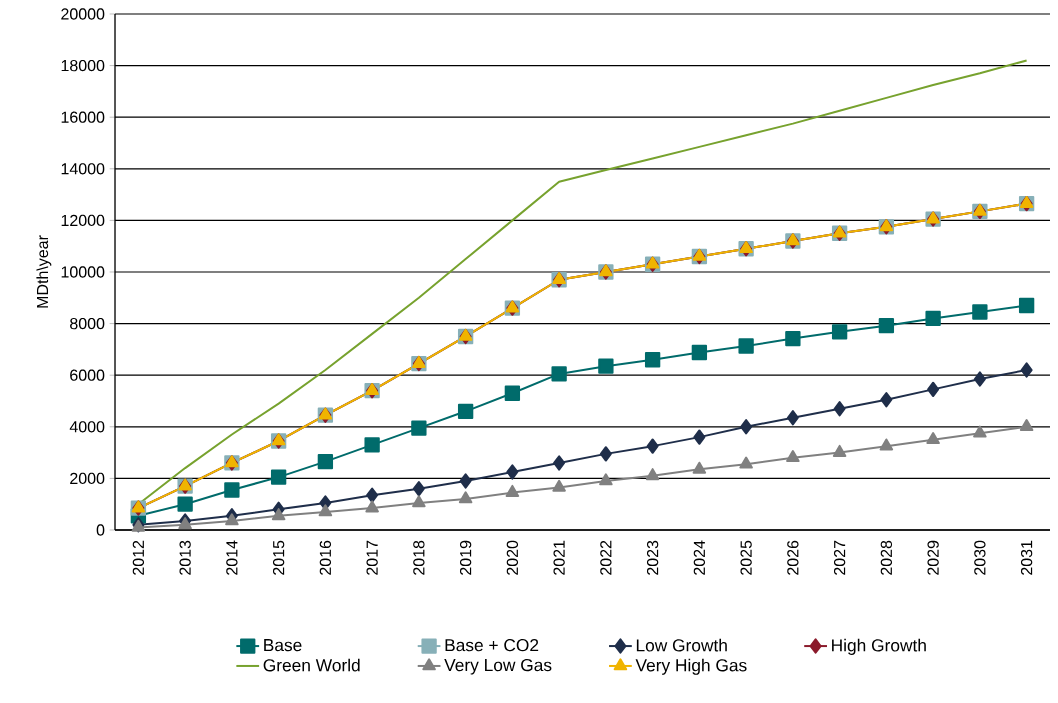 The height and width of the screenshot is (703, 1058). What do you see at coordinates (87, 323) in the screenshot?
I see `y-tick-label: 8000` at bounding box center [87, 323].